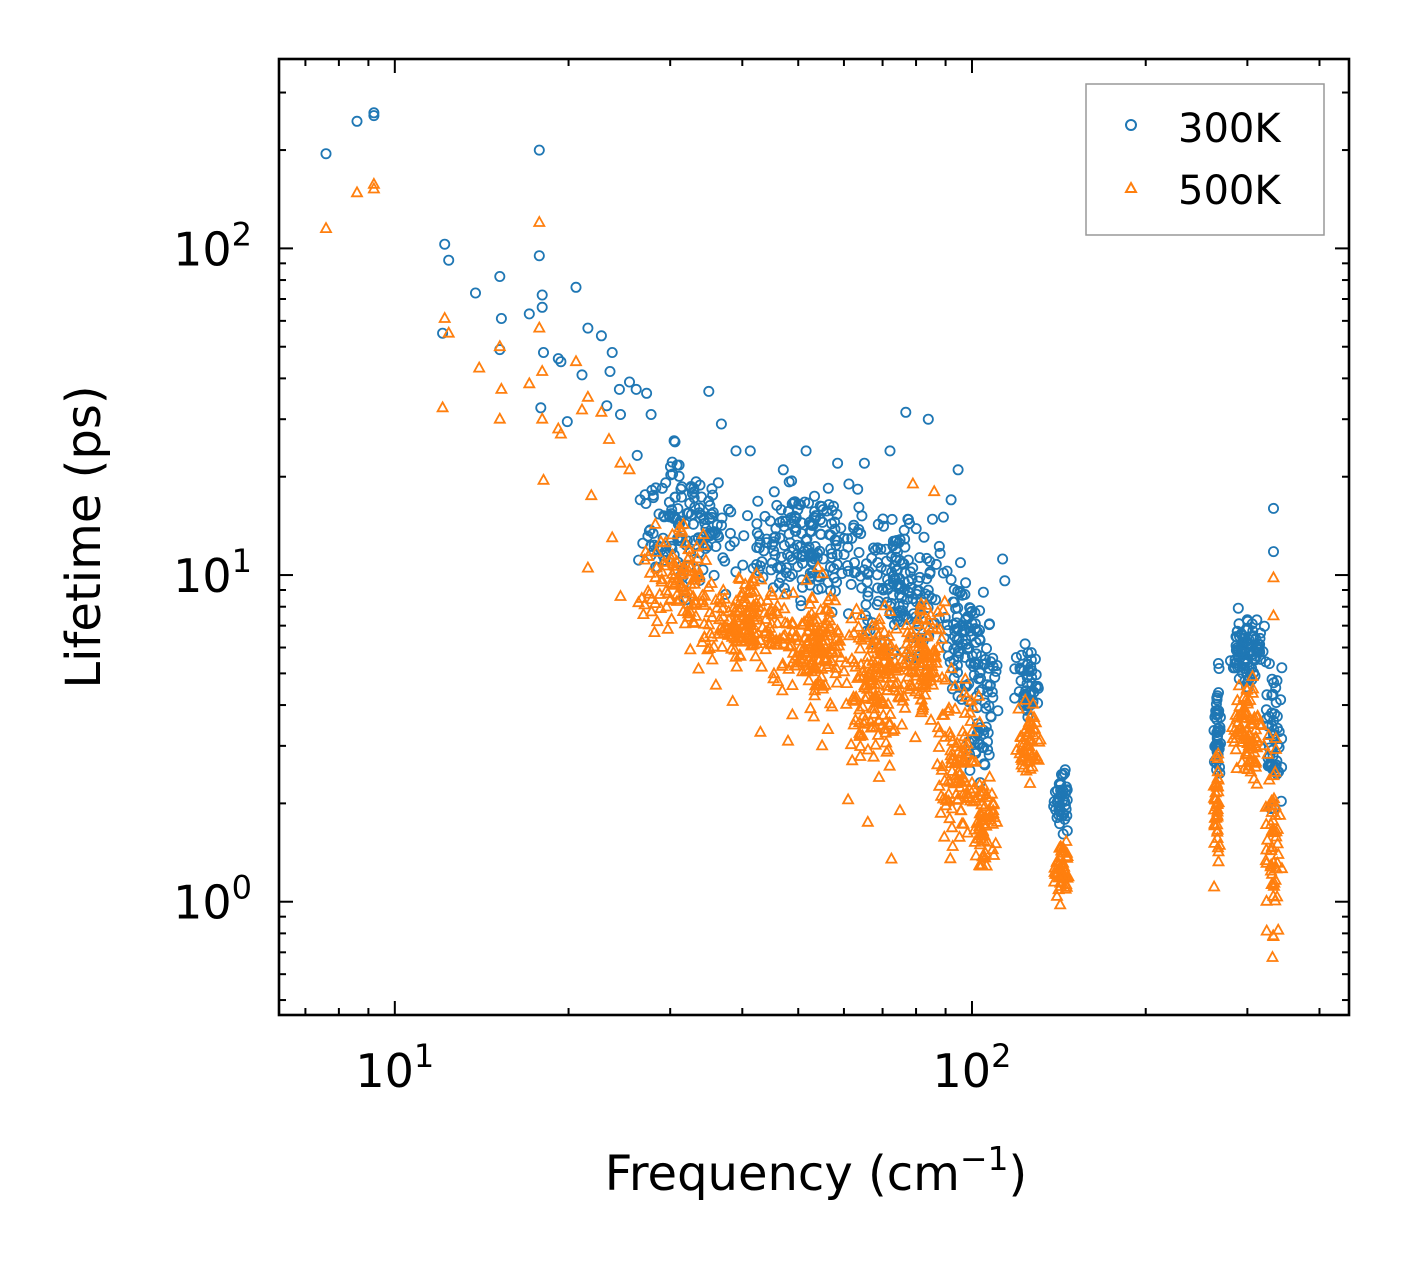 The image size is (1408, 1265). I want to click on y-tick-label: 102, so click(212, 245).